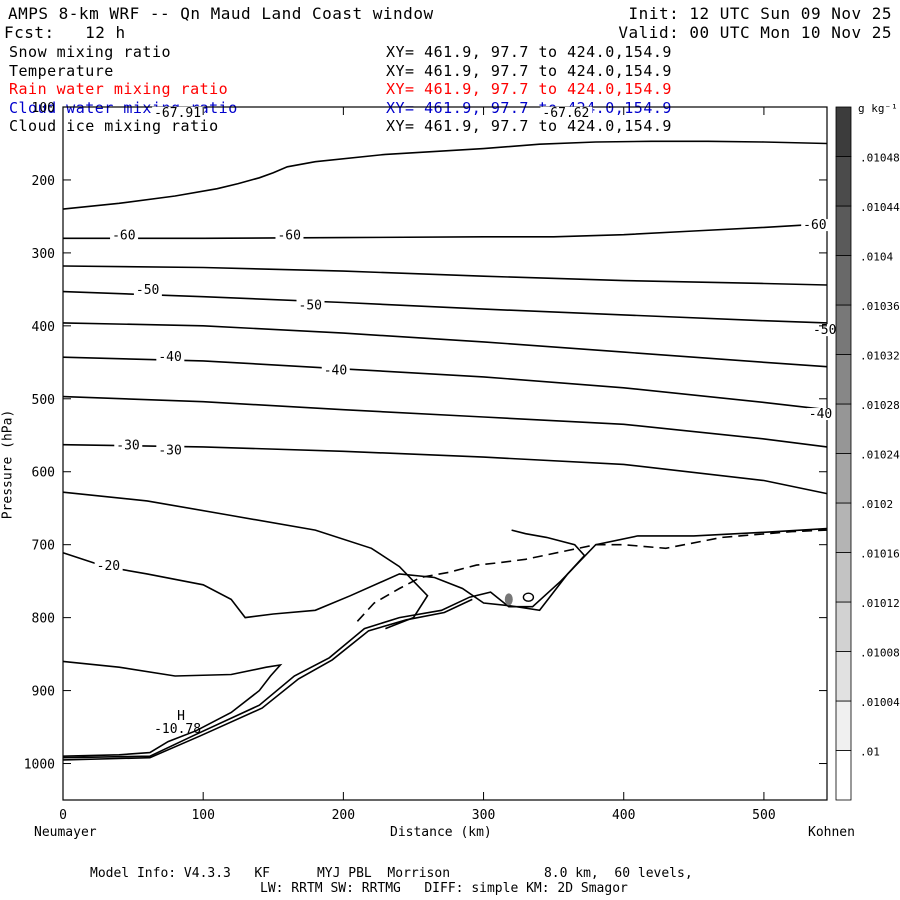 Image resolution: width=900 pixels, height=900 pixels. Describe the element at coordinates (831, 832) in the screenshot. I see `right-station-label: Kohnen` at that location.